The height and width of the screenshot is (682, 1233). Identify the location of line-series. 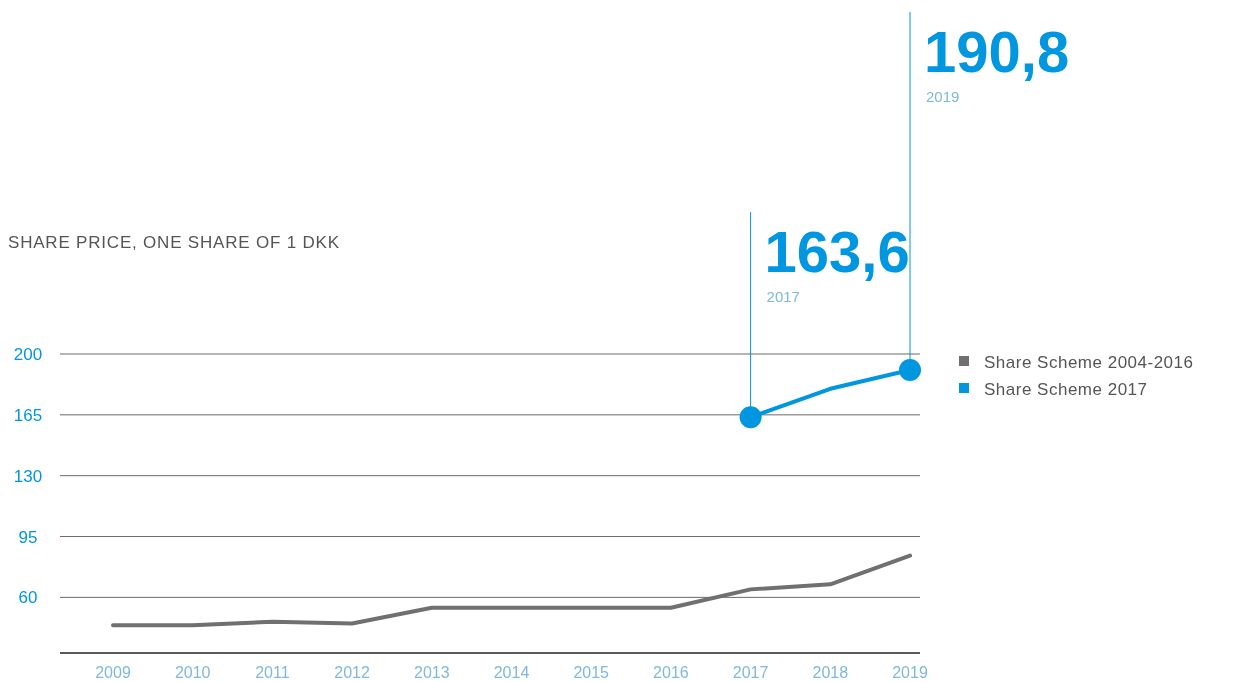
(511, 590).